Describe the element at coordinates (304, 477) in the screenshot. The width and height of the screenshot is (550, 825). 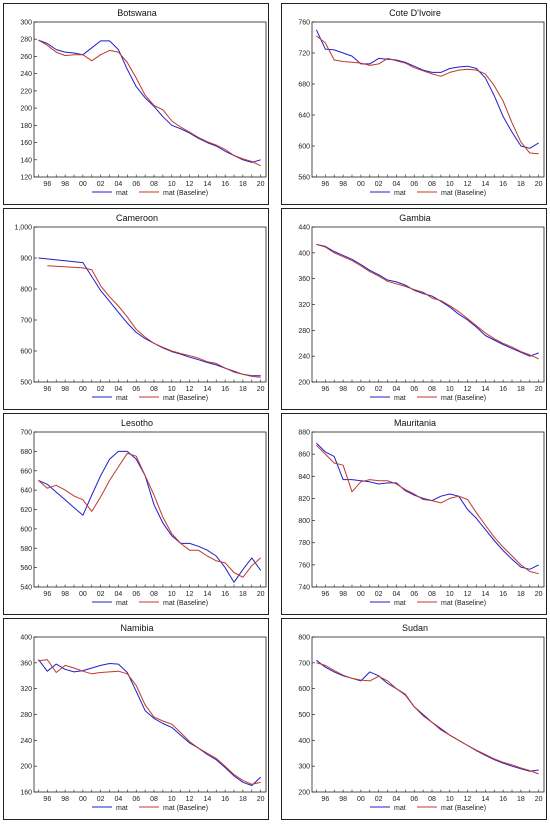
I see `y-tick-label: 840` at that location.